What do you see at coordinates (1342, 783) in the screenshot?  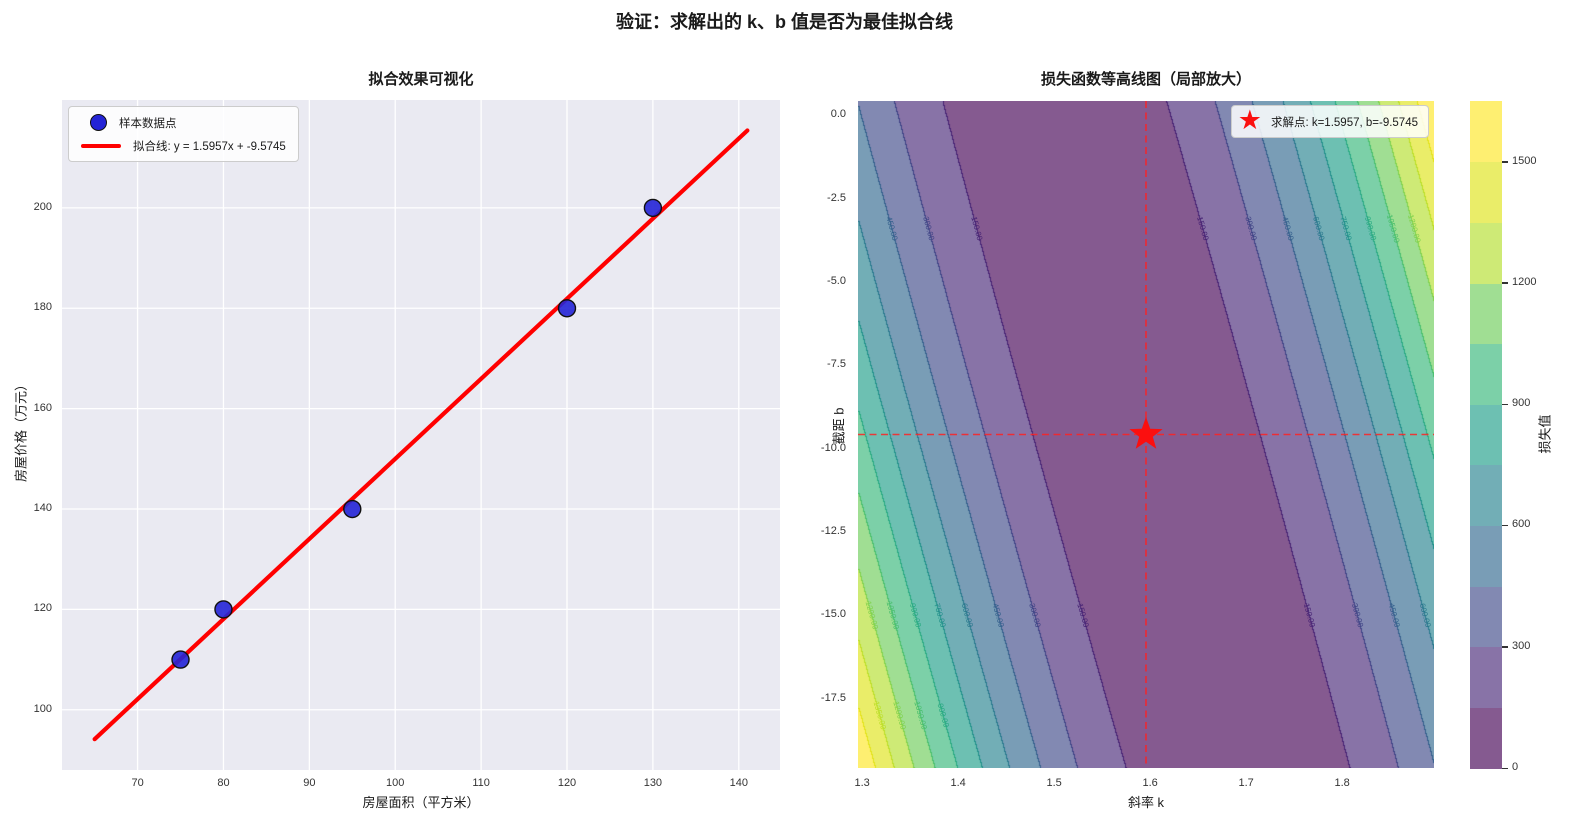 I see `xtick-label: 1.8` at bounding box center [1342, 783].